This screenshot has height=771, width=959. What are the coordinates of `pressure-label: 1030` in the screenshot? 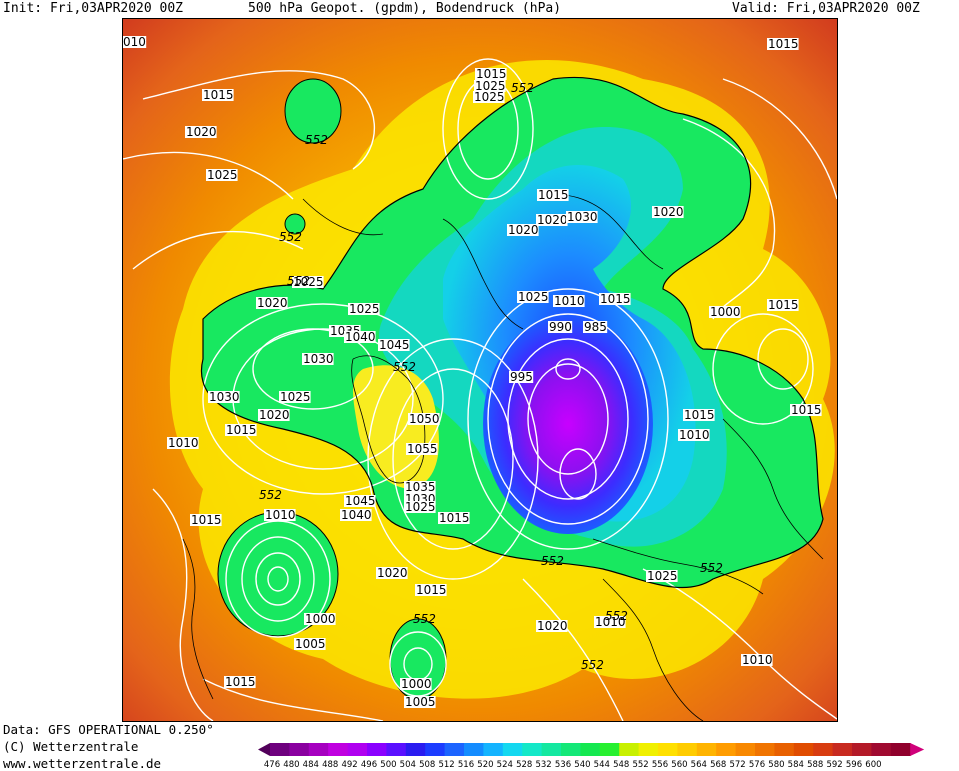 It's located at (582, 217).